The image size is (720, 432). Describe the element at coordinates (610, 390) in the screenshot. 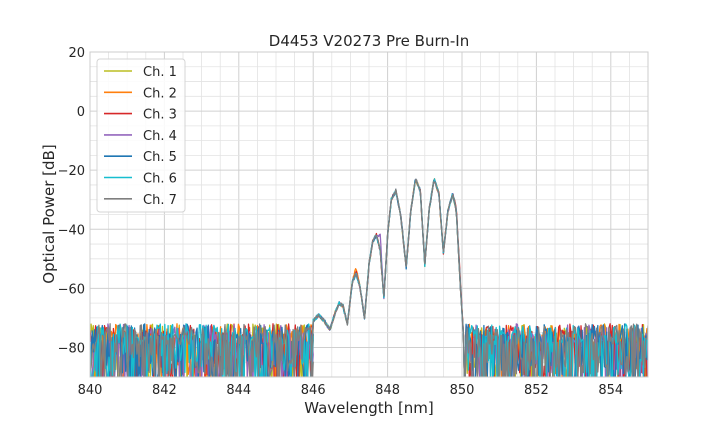

I see `x-tick-label: 854` at that location.